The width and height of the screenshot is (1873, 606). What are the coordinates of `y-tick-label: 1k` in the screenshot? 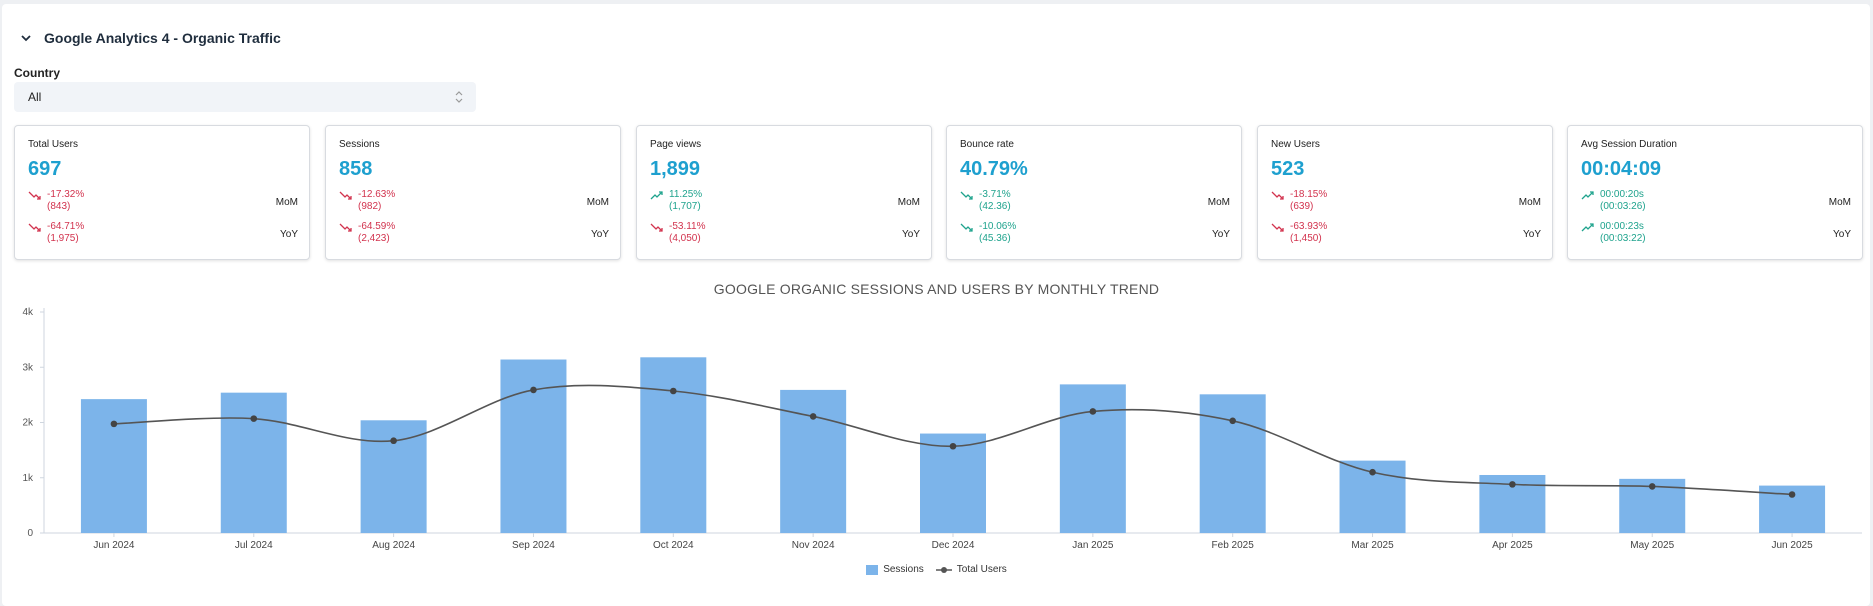 It's located at (28, 478).